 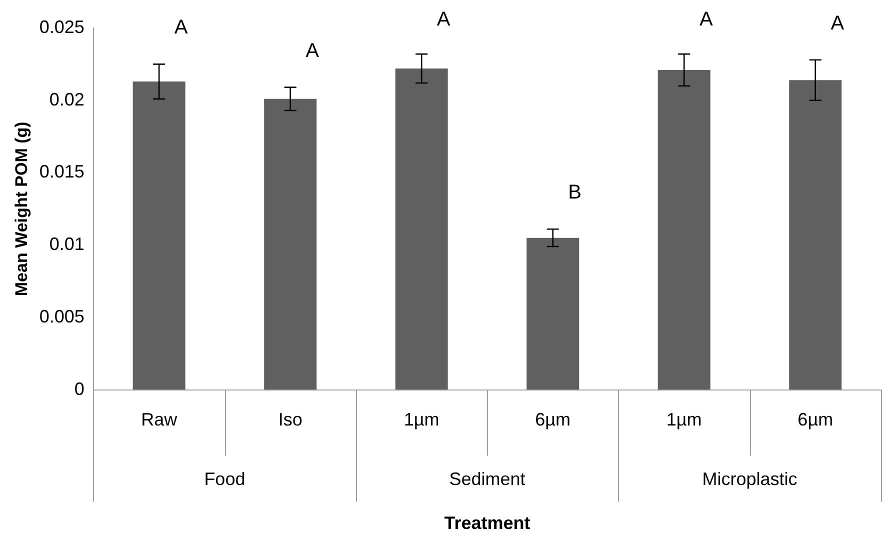 I want to click on y-tick-label: 0.025, so click(x=61, y=26).